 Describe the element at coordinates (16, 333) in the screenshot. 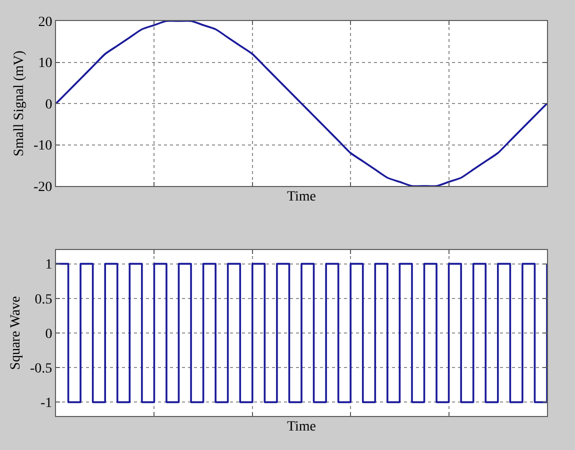

I see `y-axis-title: Square Wave` at that location.